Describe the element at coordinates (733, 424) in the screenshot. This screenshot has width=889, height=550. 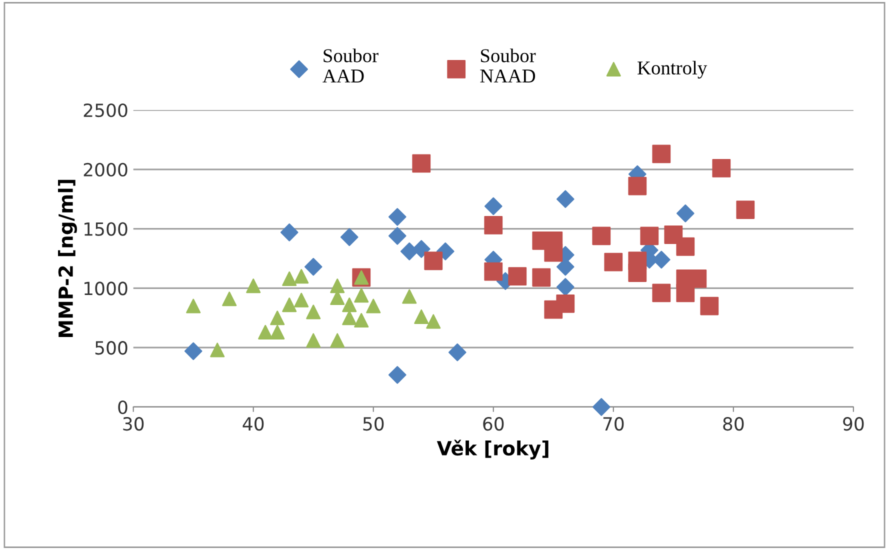
I see `x-tick-label: 80` at that location.